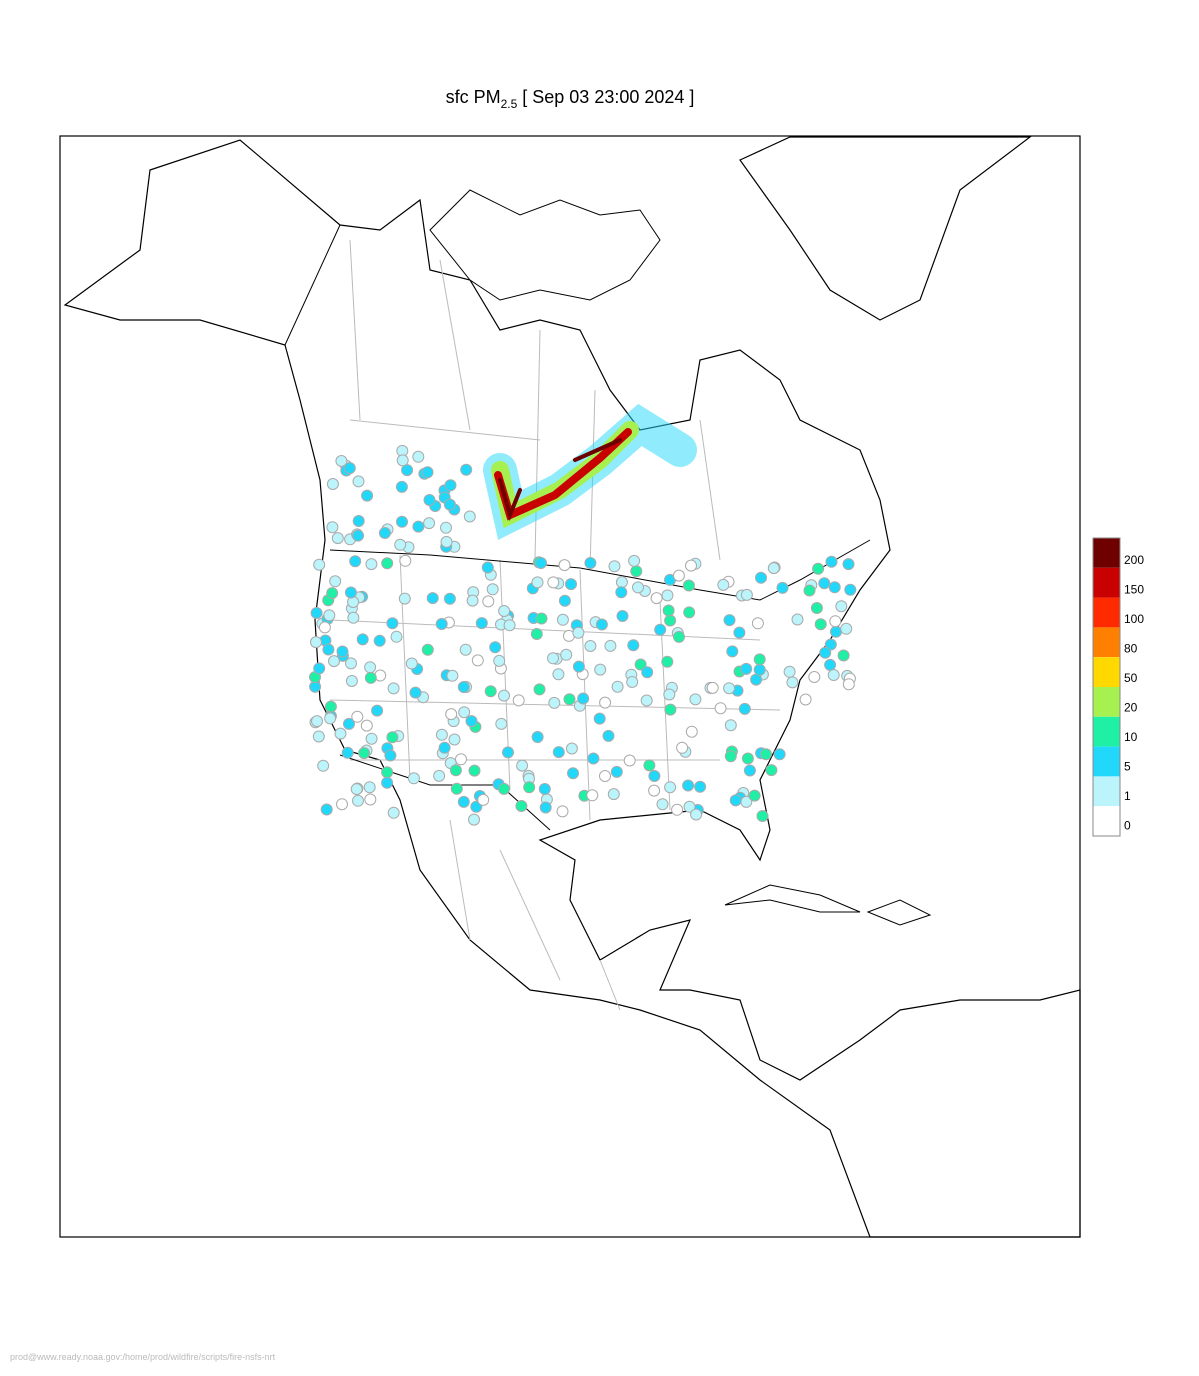  What do you see at coordinates (560, 480) in the screenshot?
I see `plume-peak` at bounding box center [560, 480].